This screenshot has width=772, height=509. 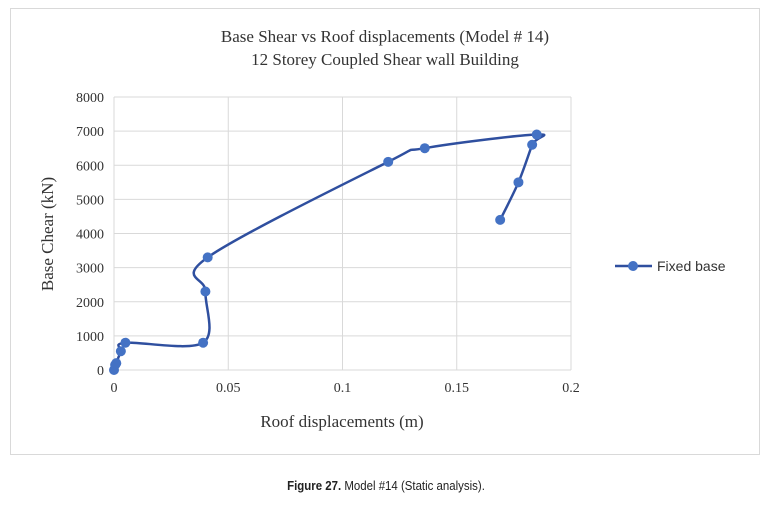 I want to click on y-axis-label: Base Chear (kN), so click(x=47, y=234).